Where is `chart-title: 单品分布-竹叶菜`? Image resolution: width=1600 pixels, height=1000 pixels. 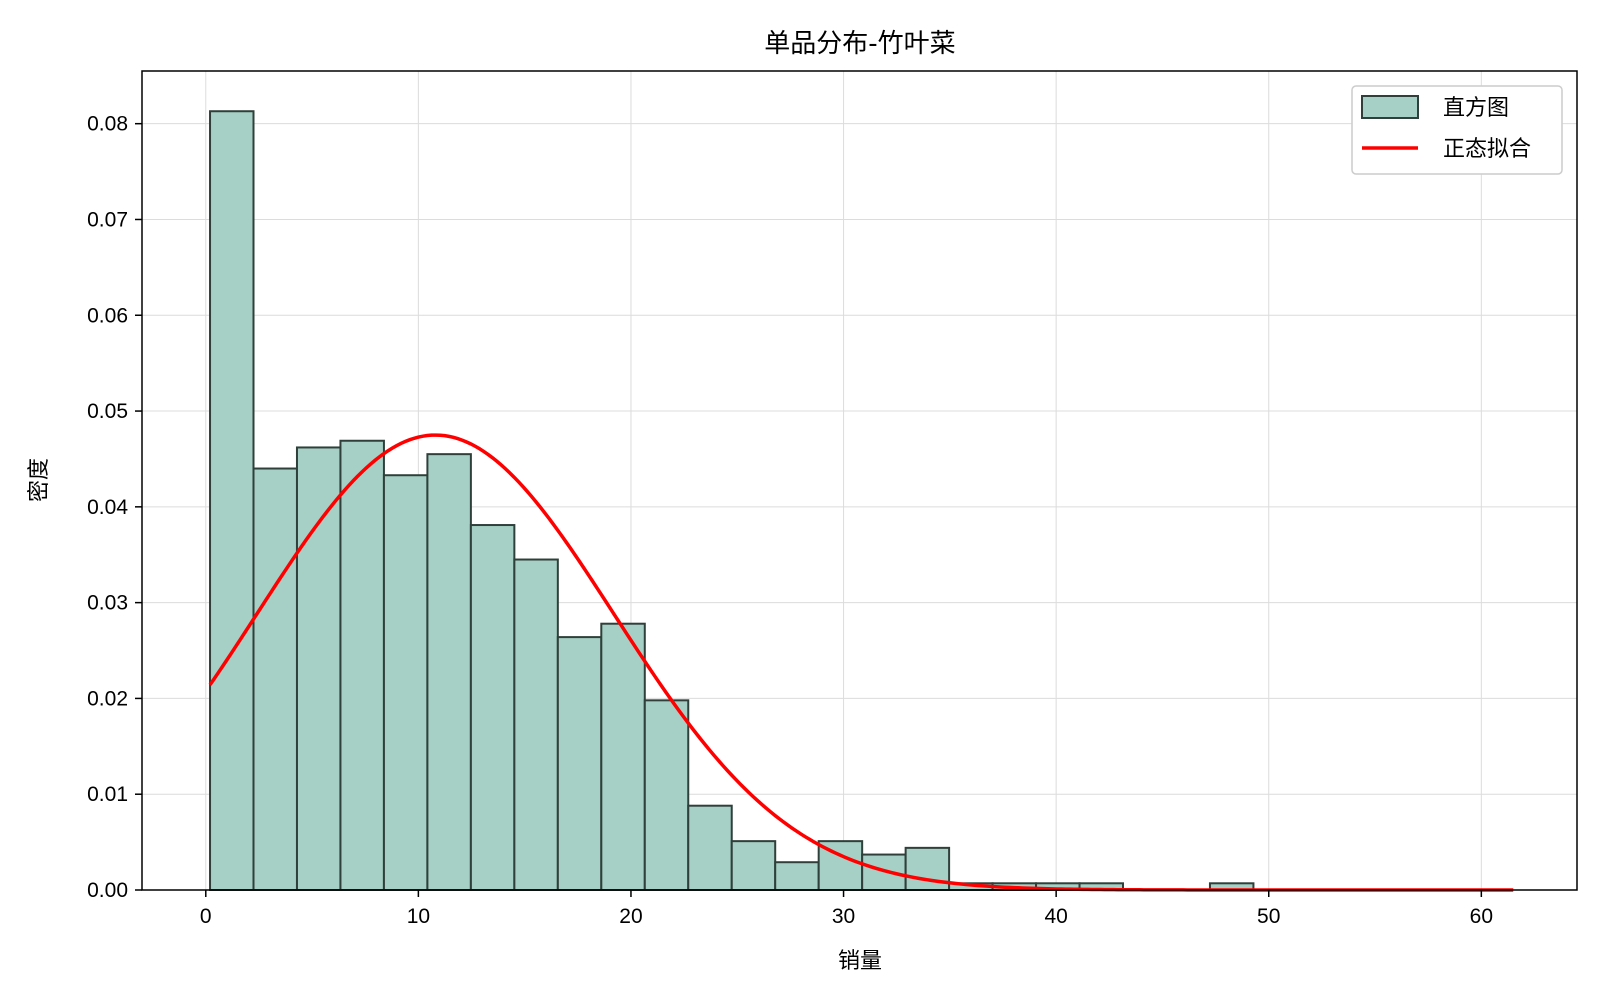 chart-title: 单品分布-竹叶菜 is located at coordinates (859, 44).